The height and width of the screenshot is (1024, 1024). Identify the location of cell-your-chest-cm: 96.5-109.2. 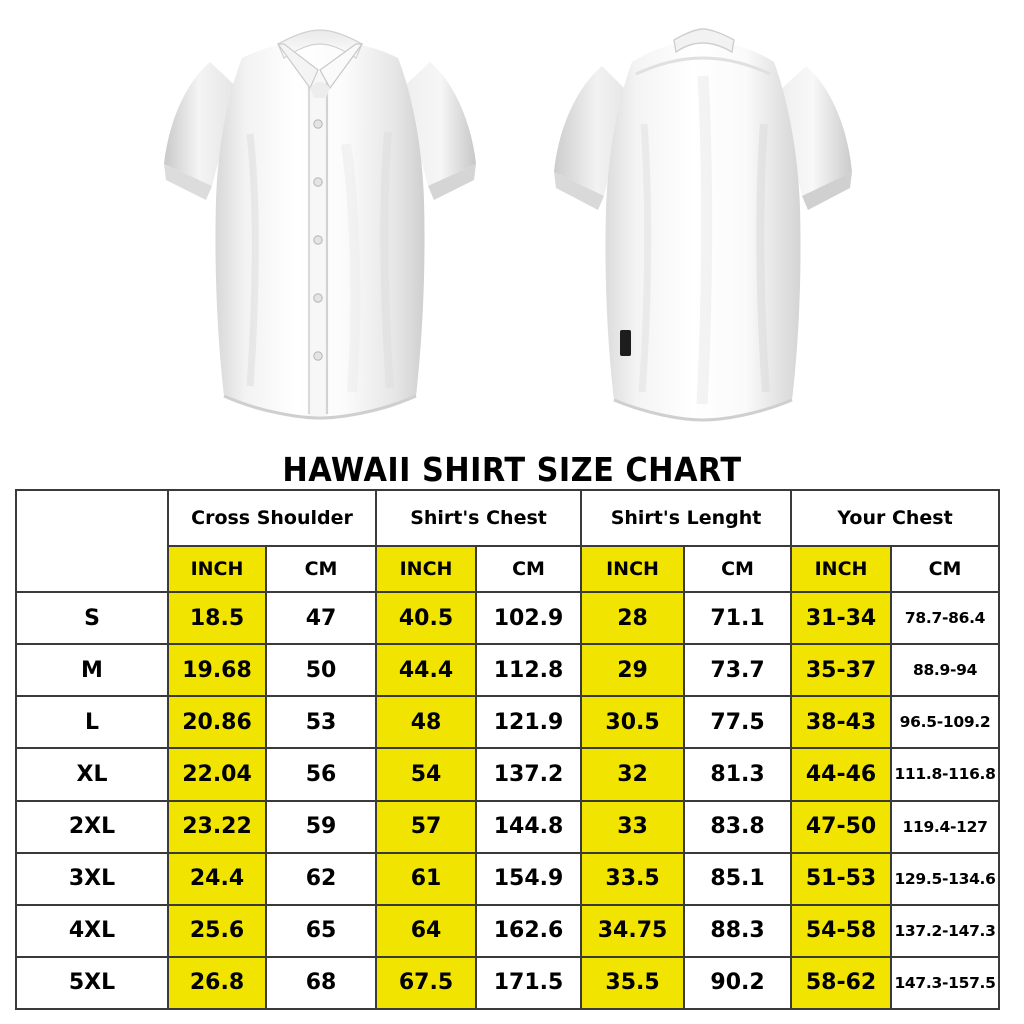
(945, 722).